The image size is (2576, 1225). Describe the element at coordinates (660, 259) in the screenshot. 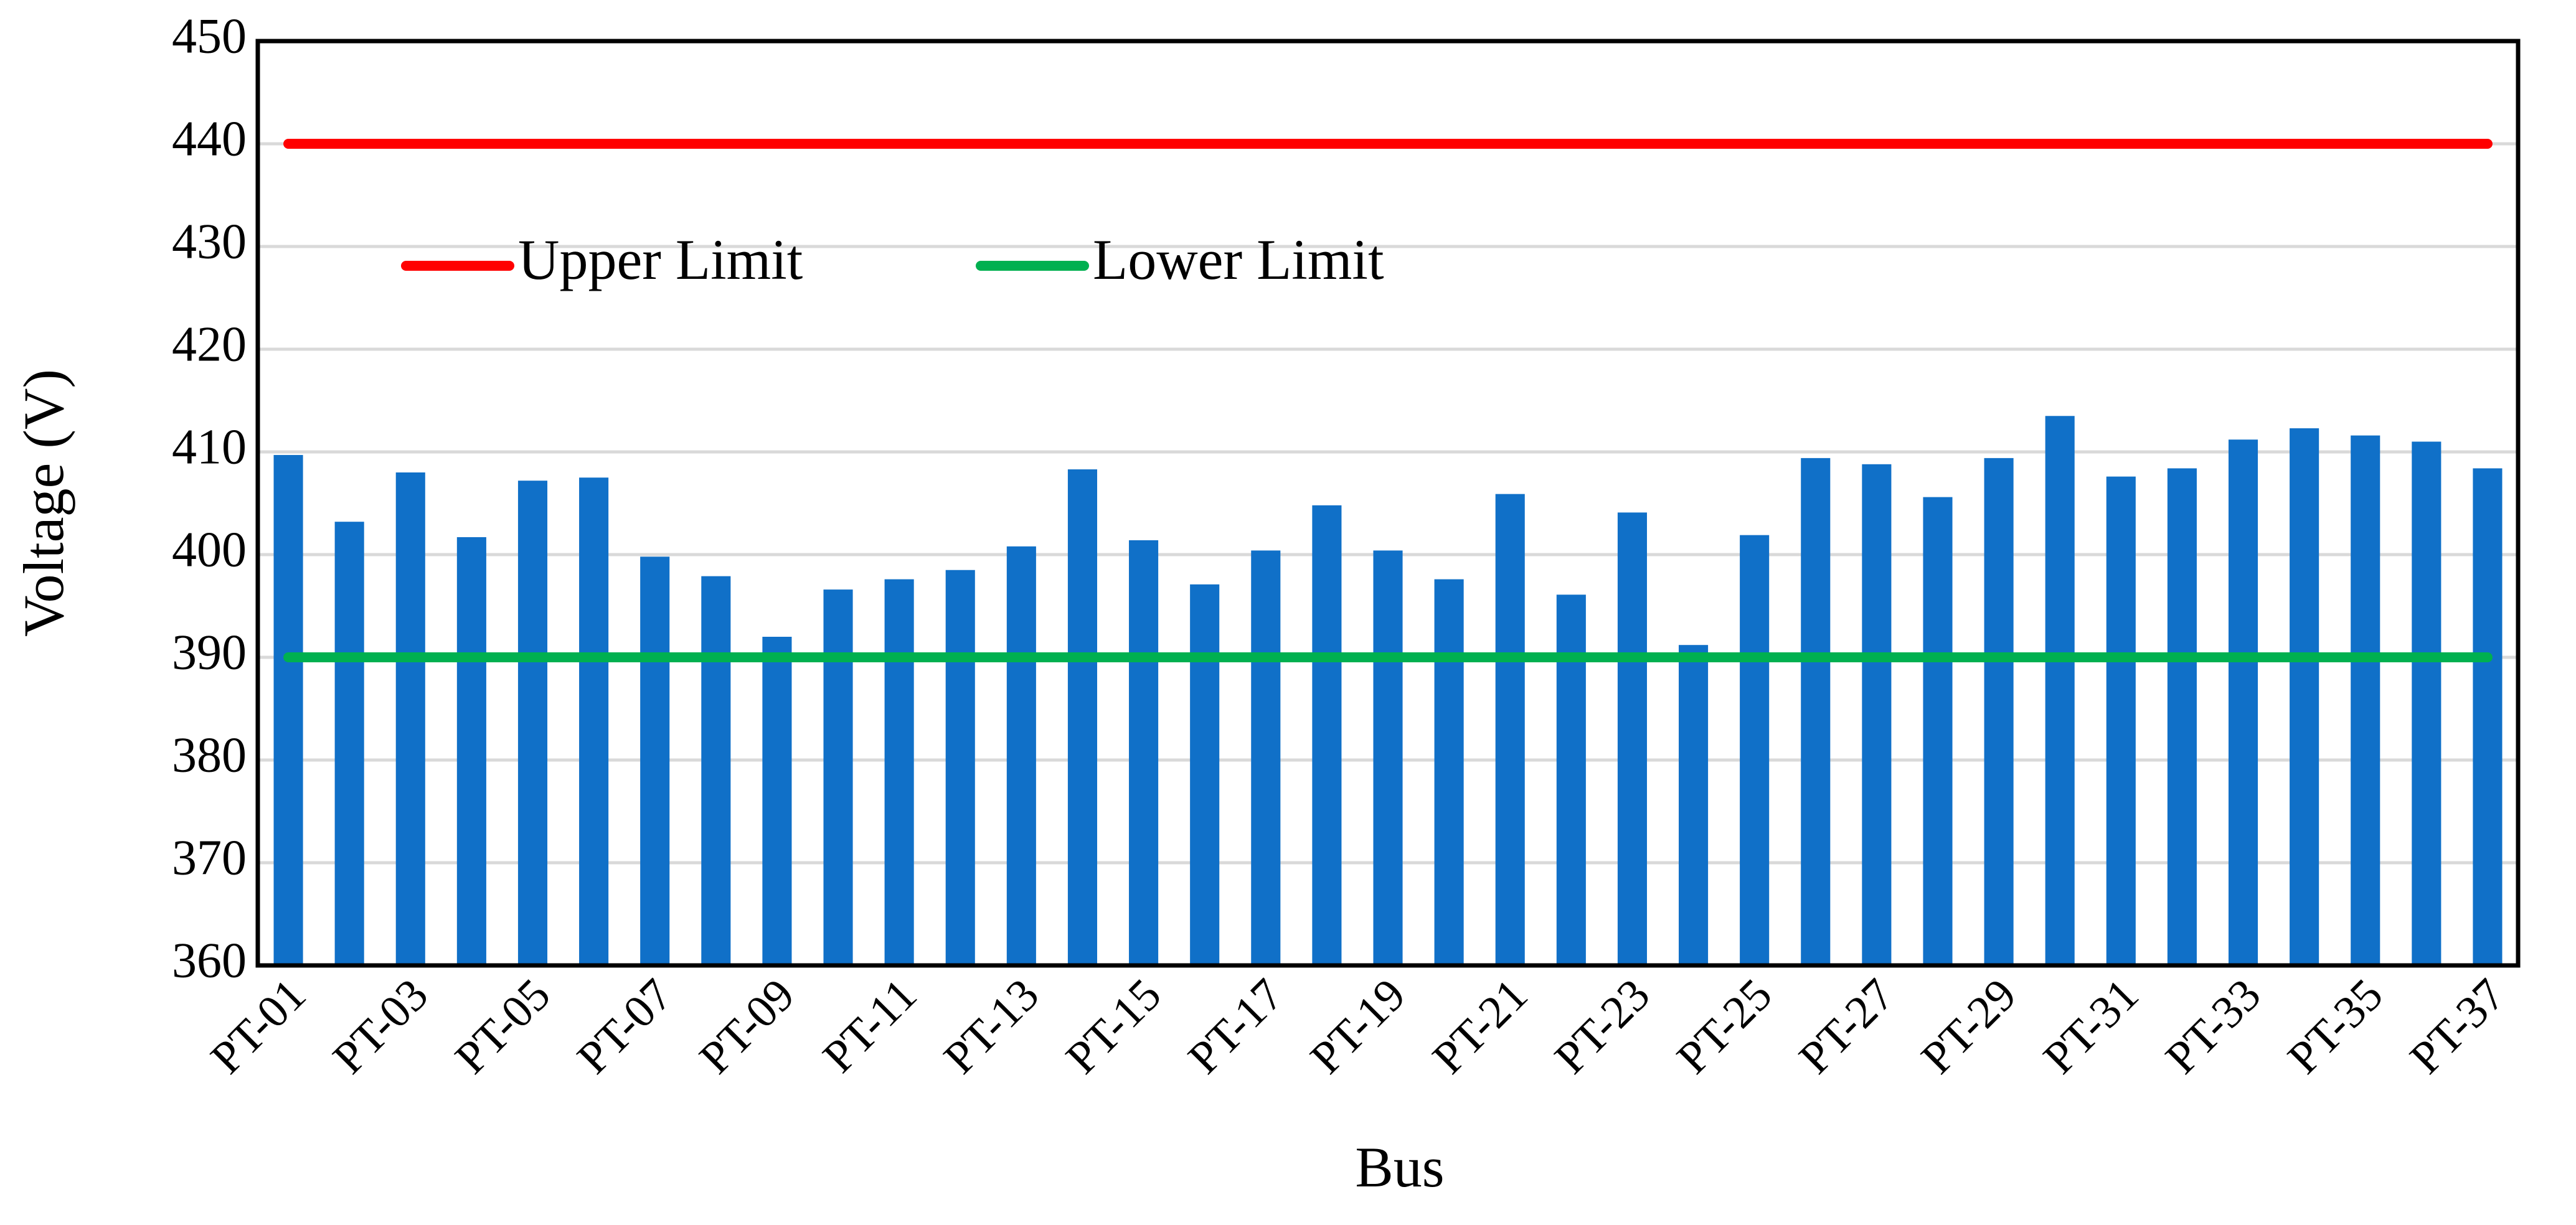

I see `legend-label: Upper Limit` at that location.